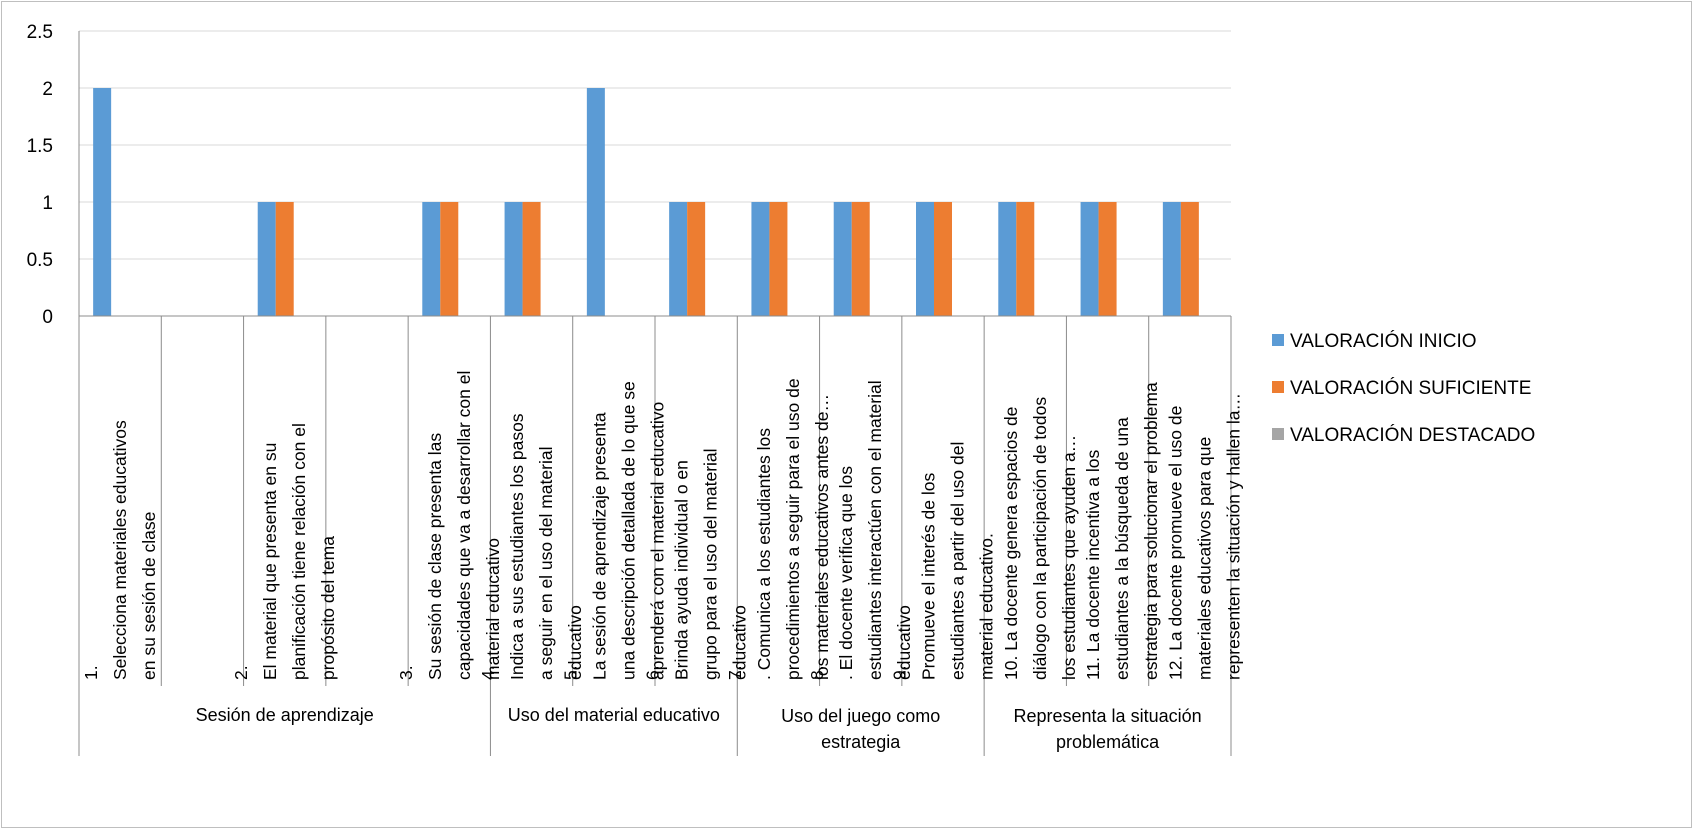  I want to click on category-label: una descripción detallada de lo que se, so click(628, 530).